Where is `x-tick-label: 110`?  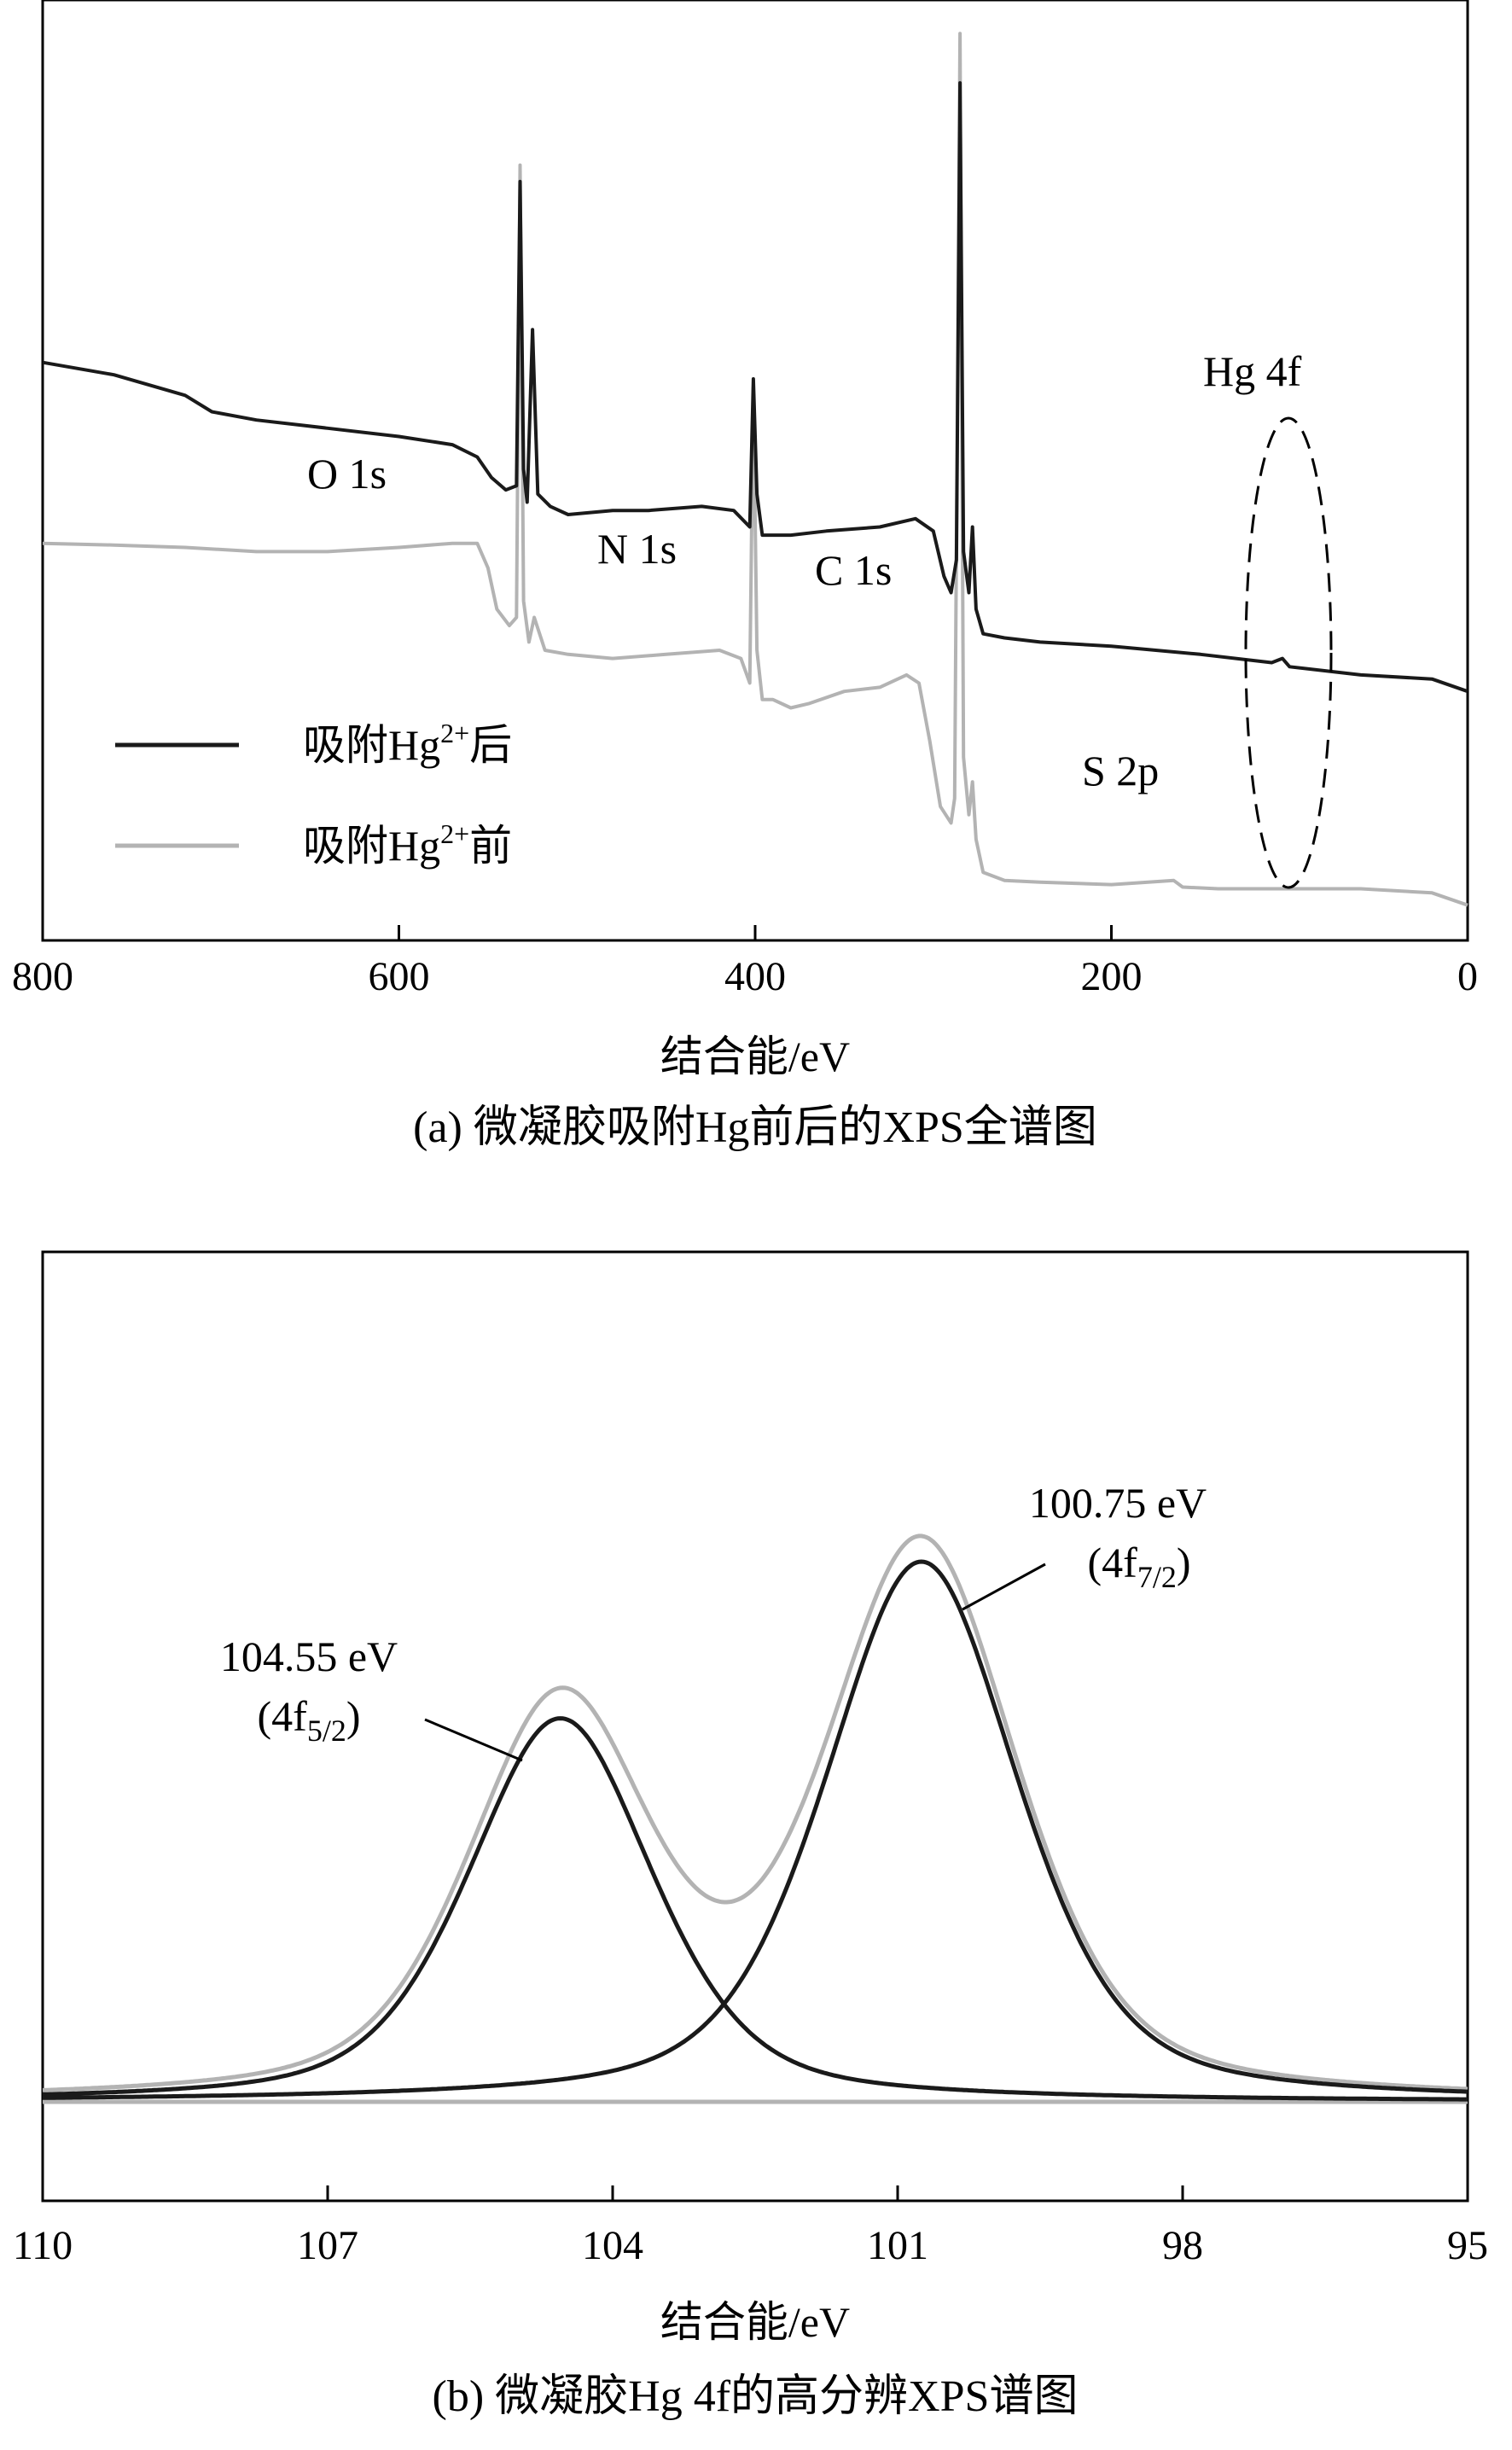
x-tick-label: 110 is located at coordinates (43, 2245).